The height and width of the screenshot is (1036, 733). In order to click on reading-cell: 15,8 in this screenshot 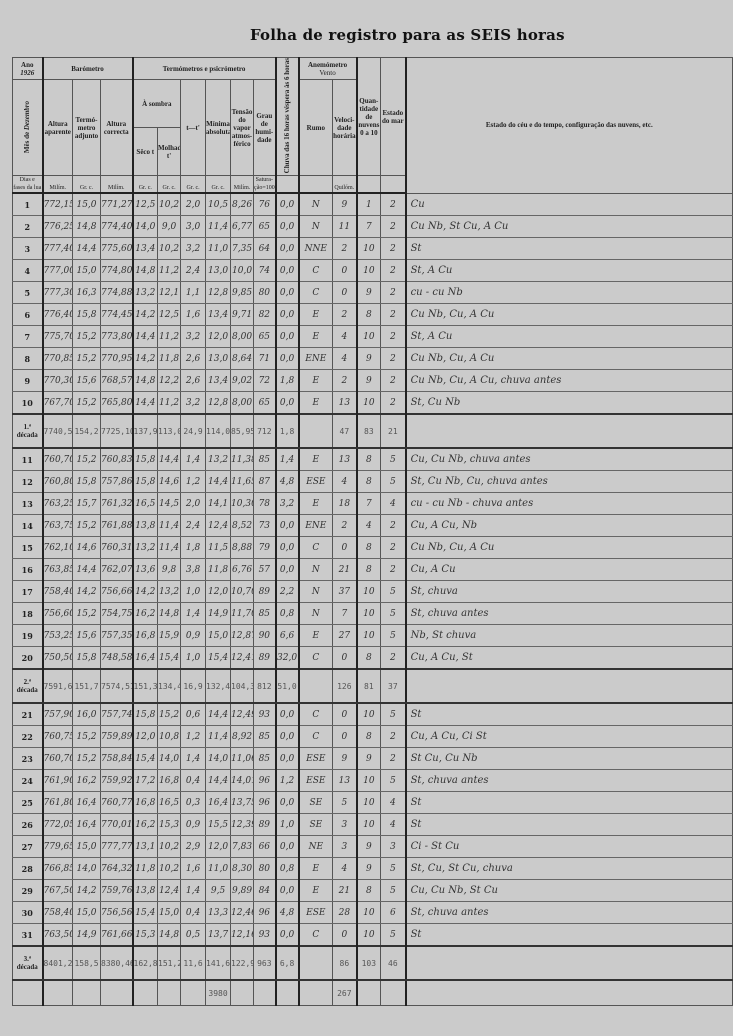, I will do `click(86, 658)`.